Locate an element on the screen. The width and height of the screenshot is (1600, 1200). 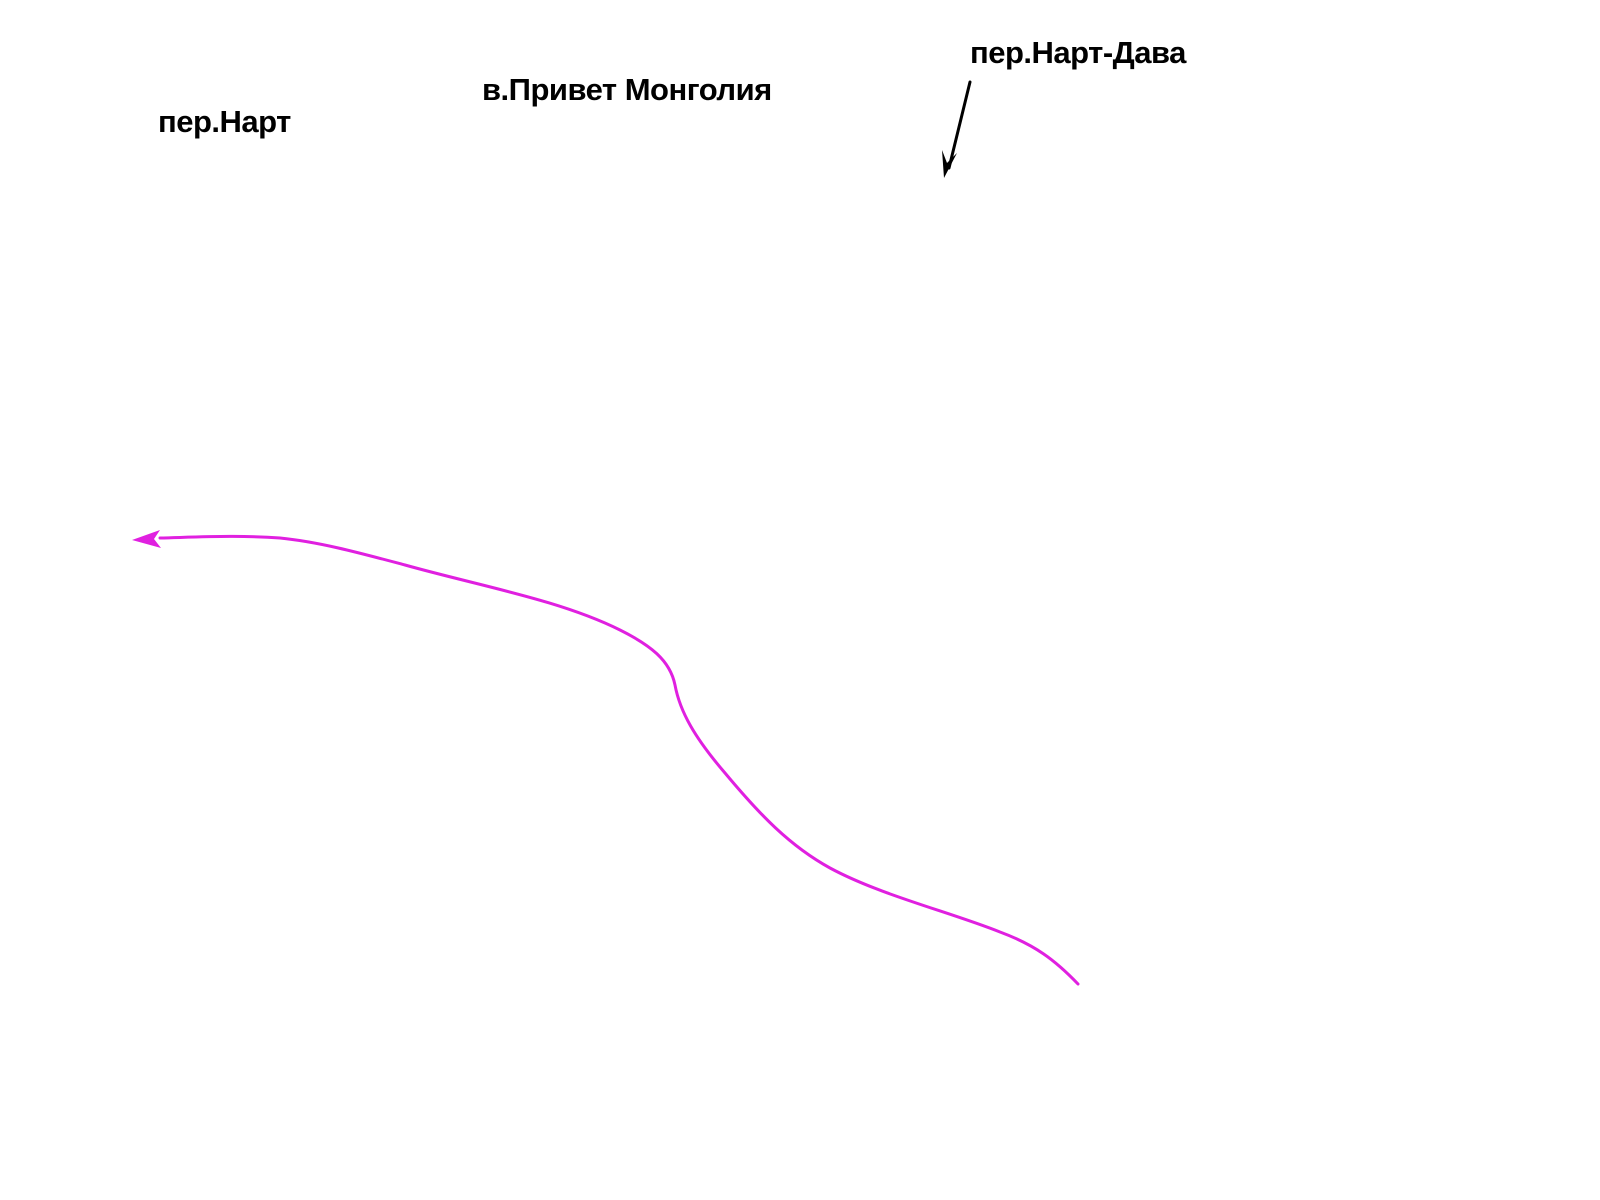
arrowhead-left-icon is located at coordinates (146, 539).